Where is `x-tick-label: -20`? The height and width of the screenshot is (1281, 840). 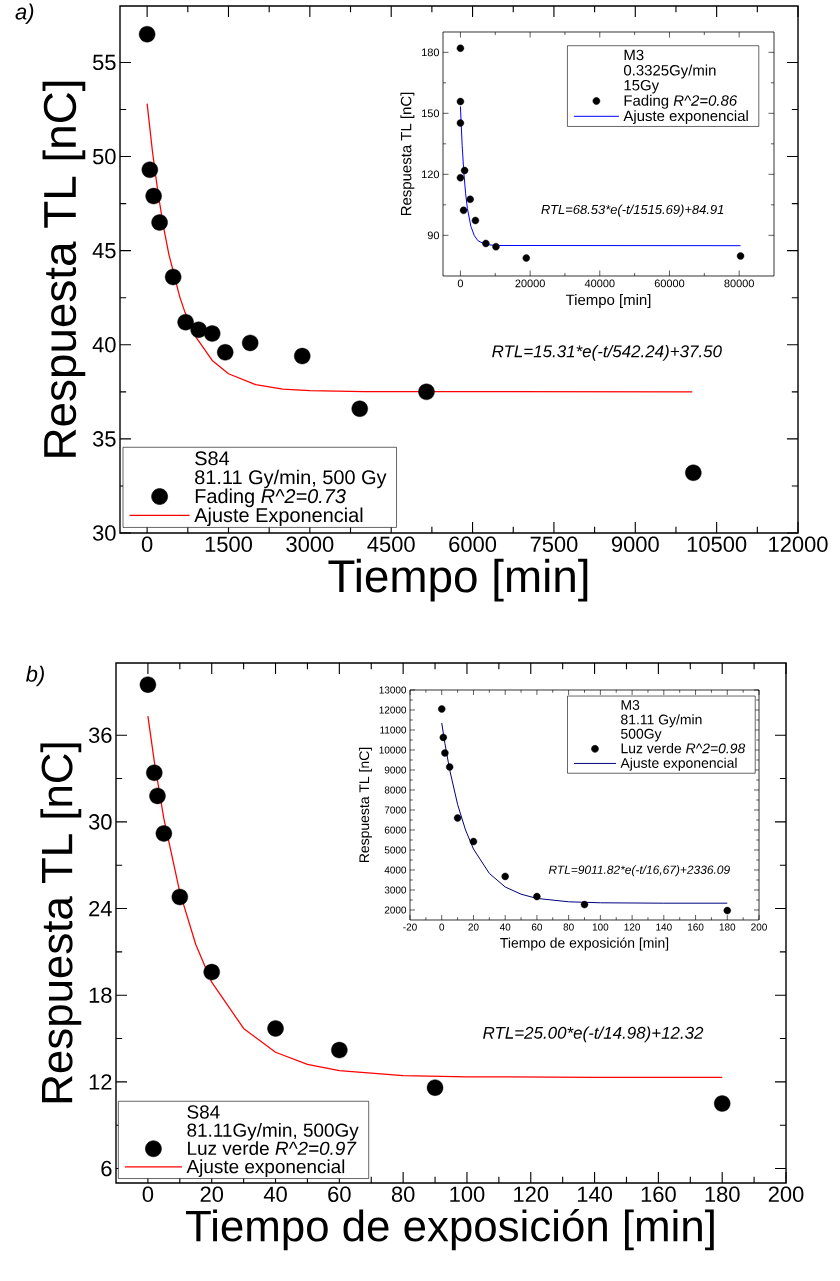 x-tick-label: -20 is located at coordinates (410, 927).